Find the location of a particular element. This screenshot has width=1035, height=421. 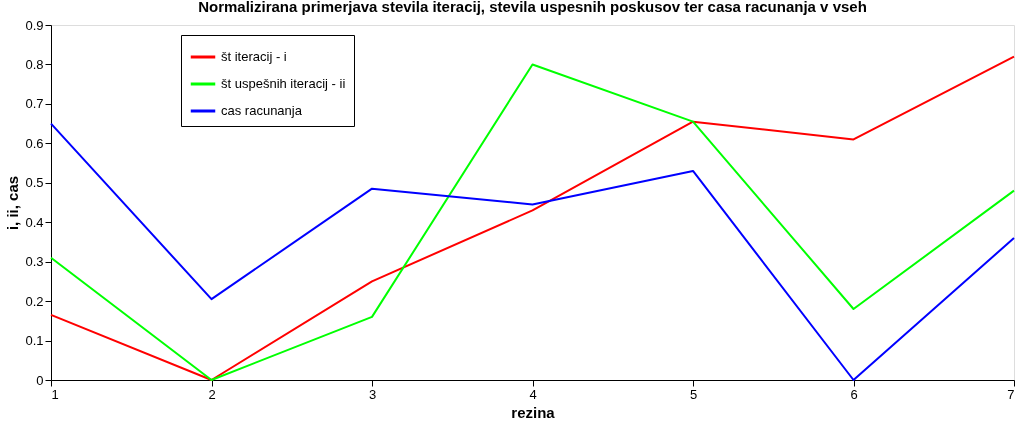

y-tick-label: 0.6 is located at coordinates (34, 143).